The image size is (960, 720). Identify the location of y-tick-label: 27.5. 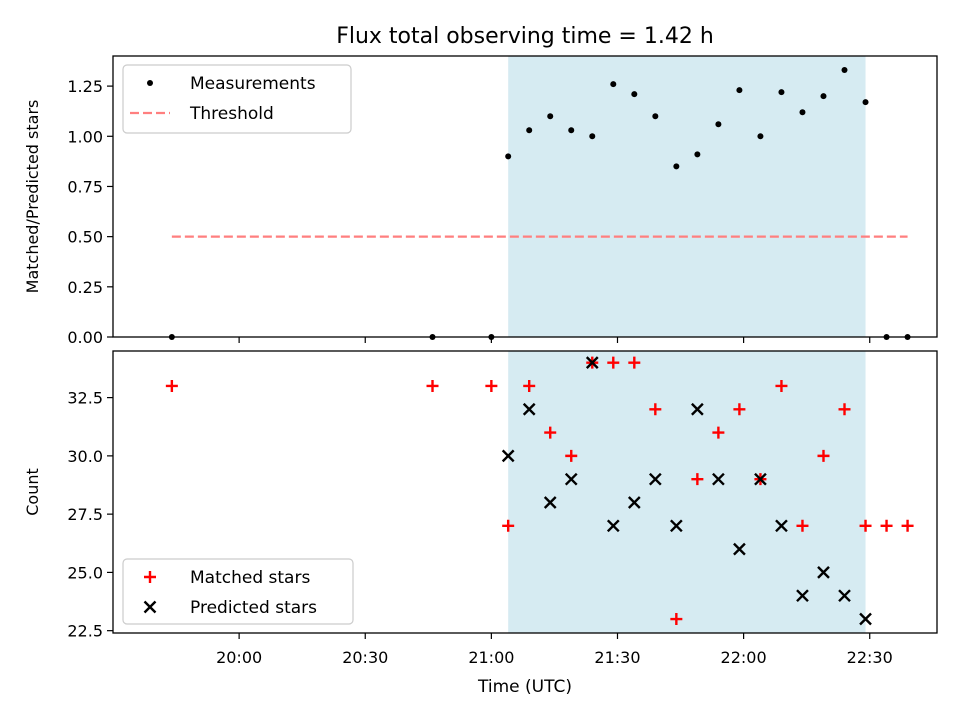
(85, 514).